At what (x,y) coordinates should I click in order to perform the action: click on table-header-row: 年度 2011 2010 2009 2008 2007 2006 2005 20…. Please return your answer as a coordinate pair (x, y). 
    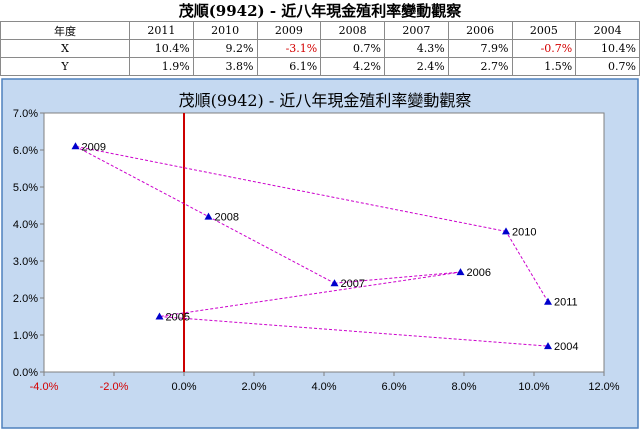
    Looking at the image, I should click on (320, 30).